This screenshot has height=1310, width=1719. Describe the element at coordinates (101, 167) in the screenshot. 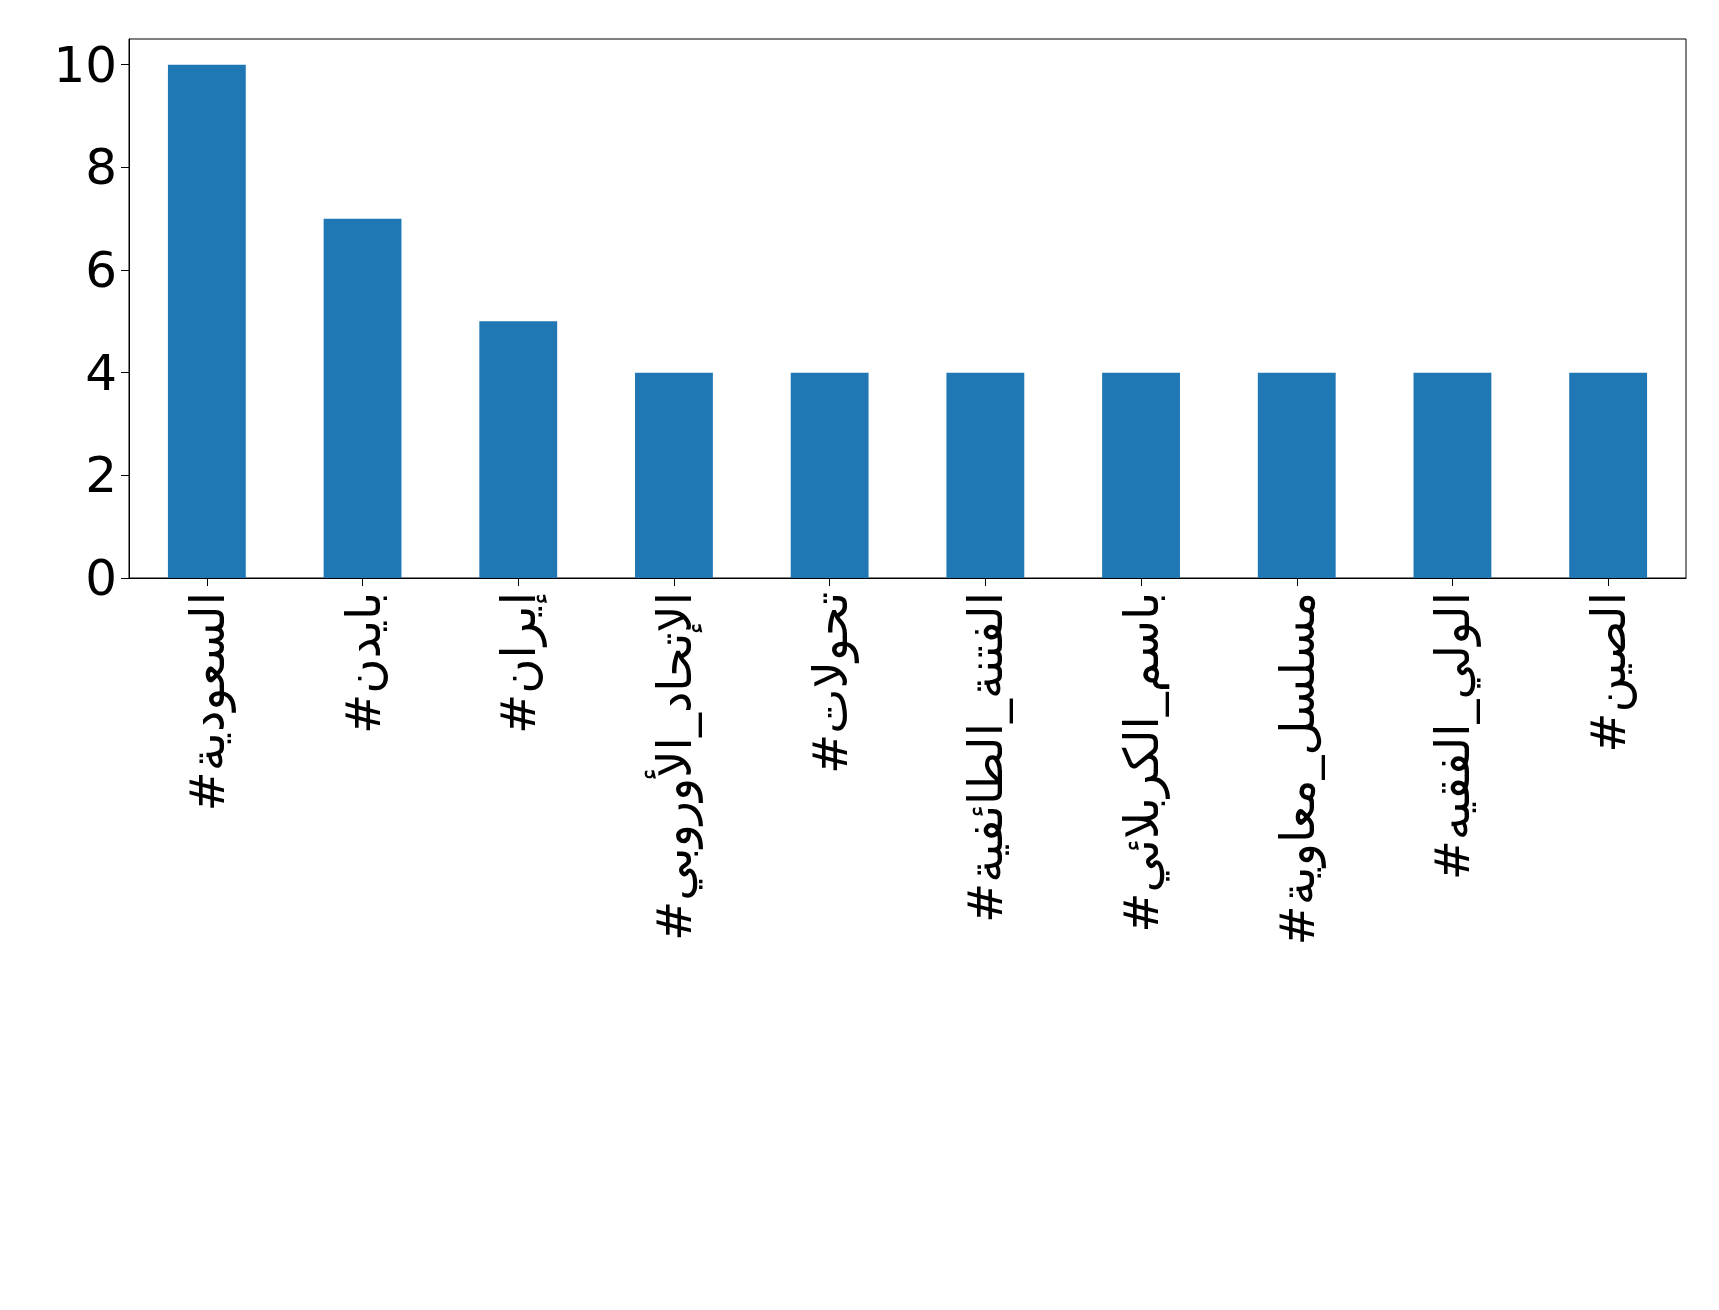

I see `y-tick-label: 8` at that location.